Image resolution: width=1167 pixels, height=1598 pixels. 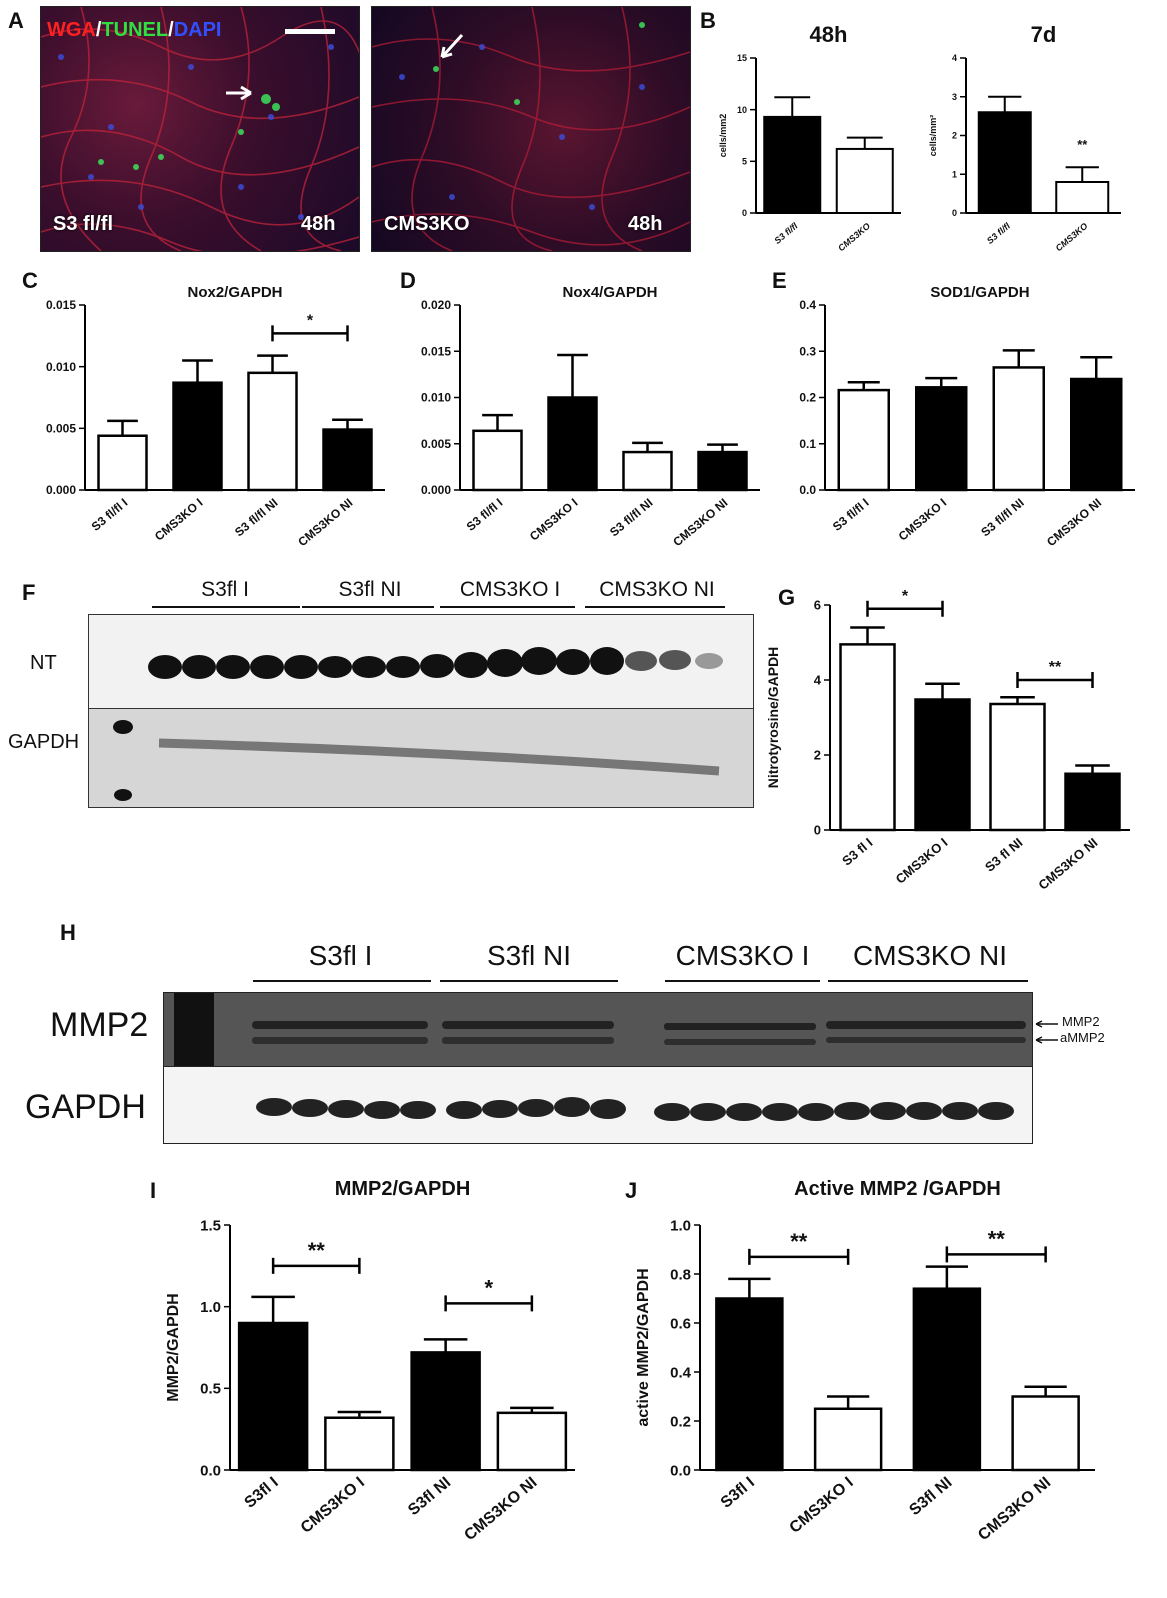 I want to click on blot-f-group-label: CMS3KO NI, so click(x=657, y=589).